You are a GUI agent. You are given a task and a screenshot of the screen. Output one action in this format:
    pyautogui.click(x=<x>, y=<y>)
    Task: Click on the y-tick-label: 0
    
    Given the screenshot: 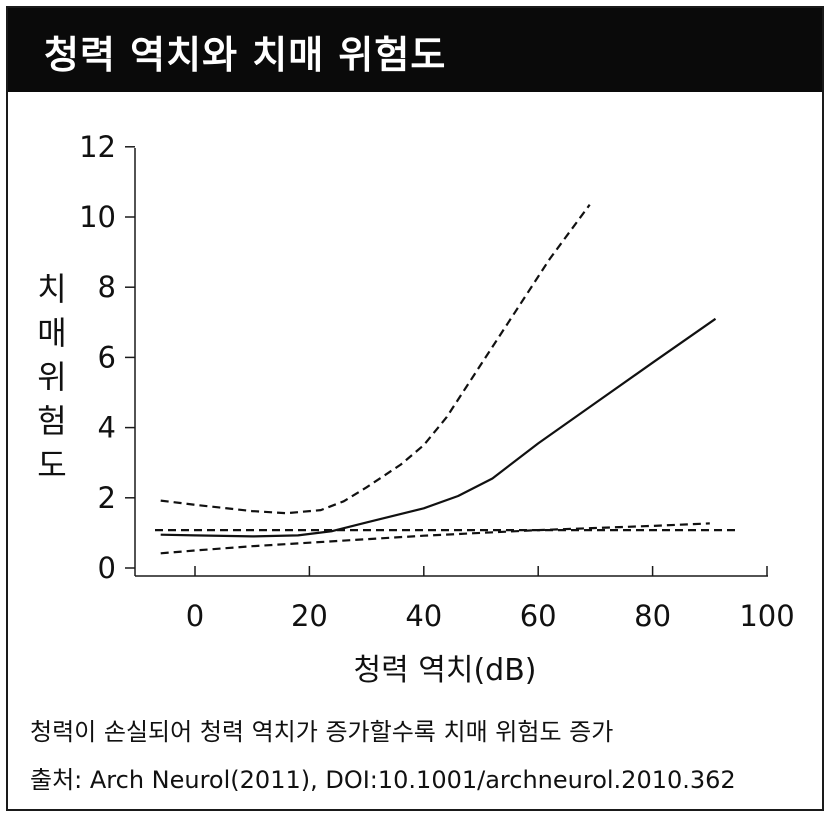 What is the action you would take?
    pyautogui.click(x=107, y=568)
    